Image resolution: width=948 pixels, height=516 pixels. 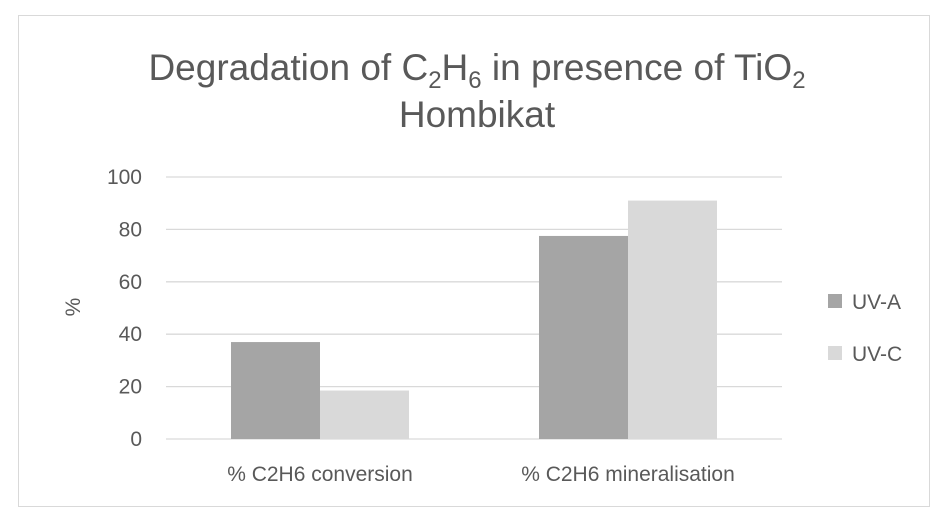 I want to click on legend-label-uv-c: UV-C, so click(x=877, y=354).